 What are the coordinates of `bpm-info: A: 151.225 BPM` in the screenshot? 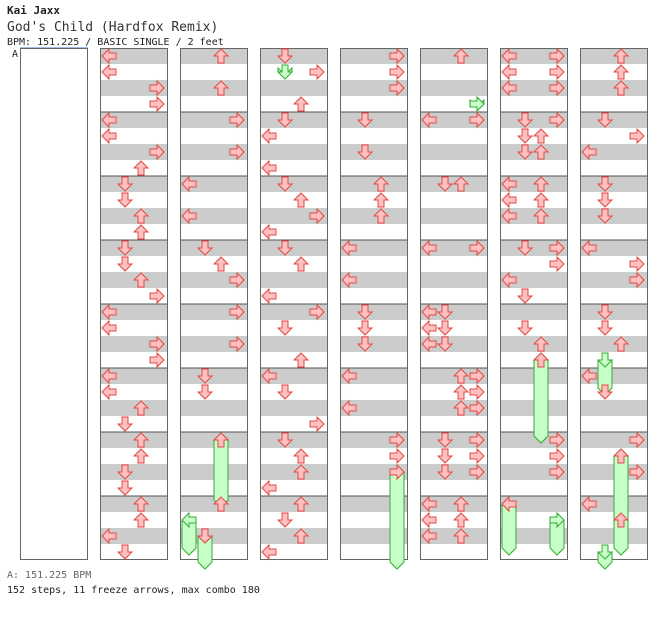 It's located at (49, 575).